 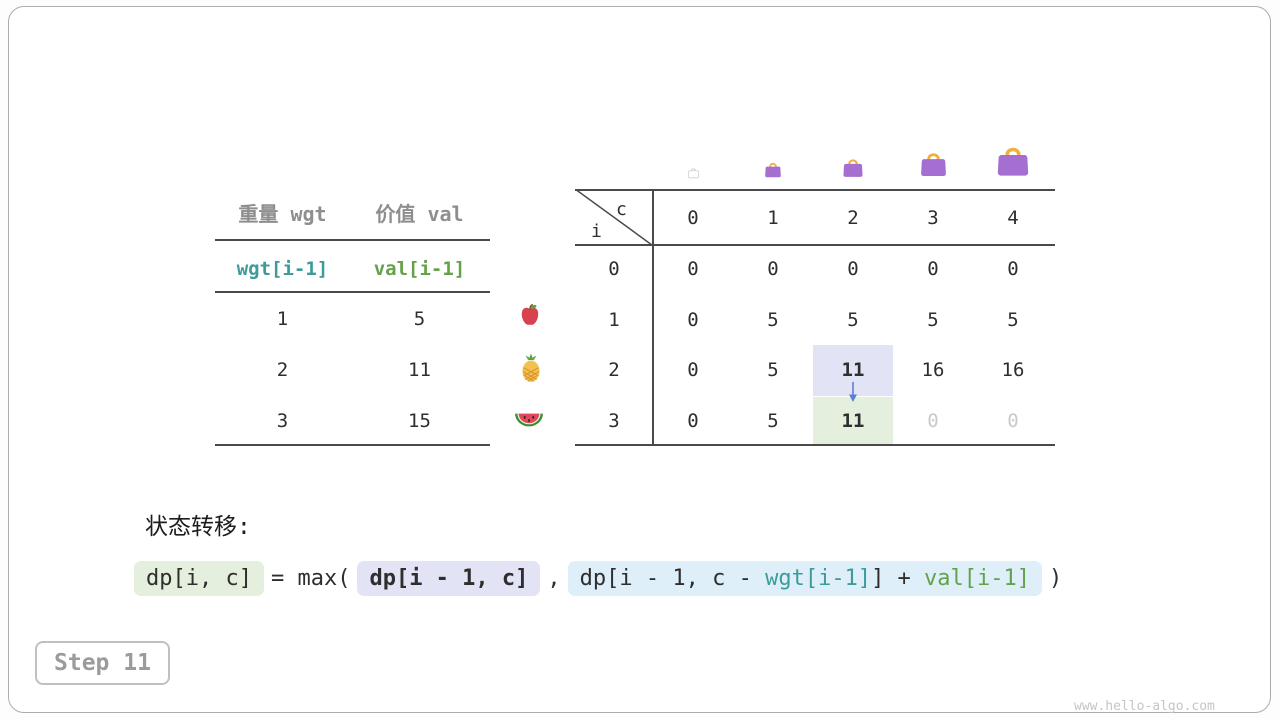 What do you see at coordinates (853, 370) in the screenshot?
I see `dp-cell-source: 11` at bounding box center [853, 370].